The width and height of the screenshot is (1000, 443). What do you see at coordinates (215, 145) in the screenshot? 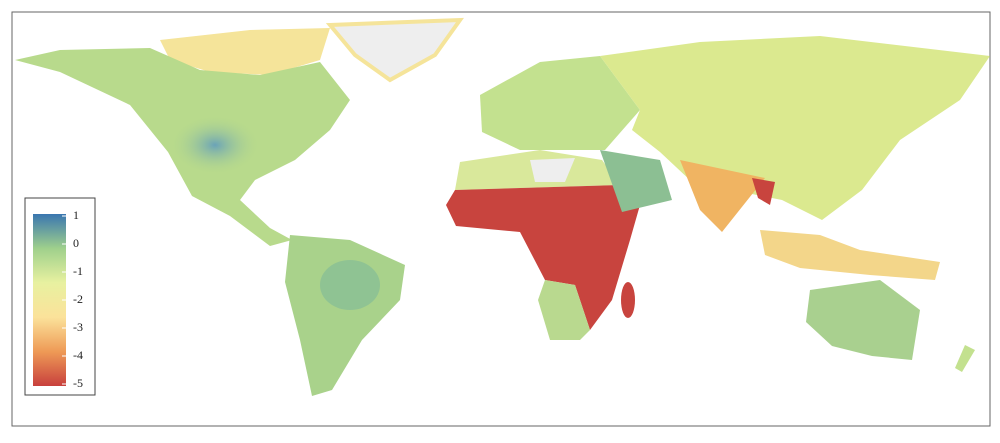
I see `us-region` at bounding box center [215, 145].